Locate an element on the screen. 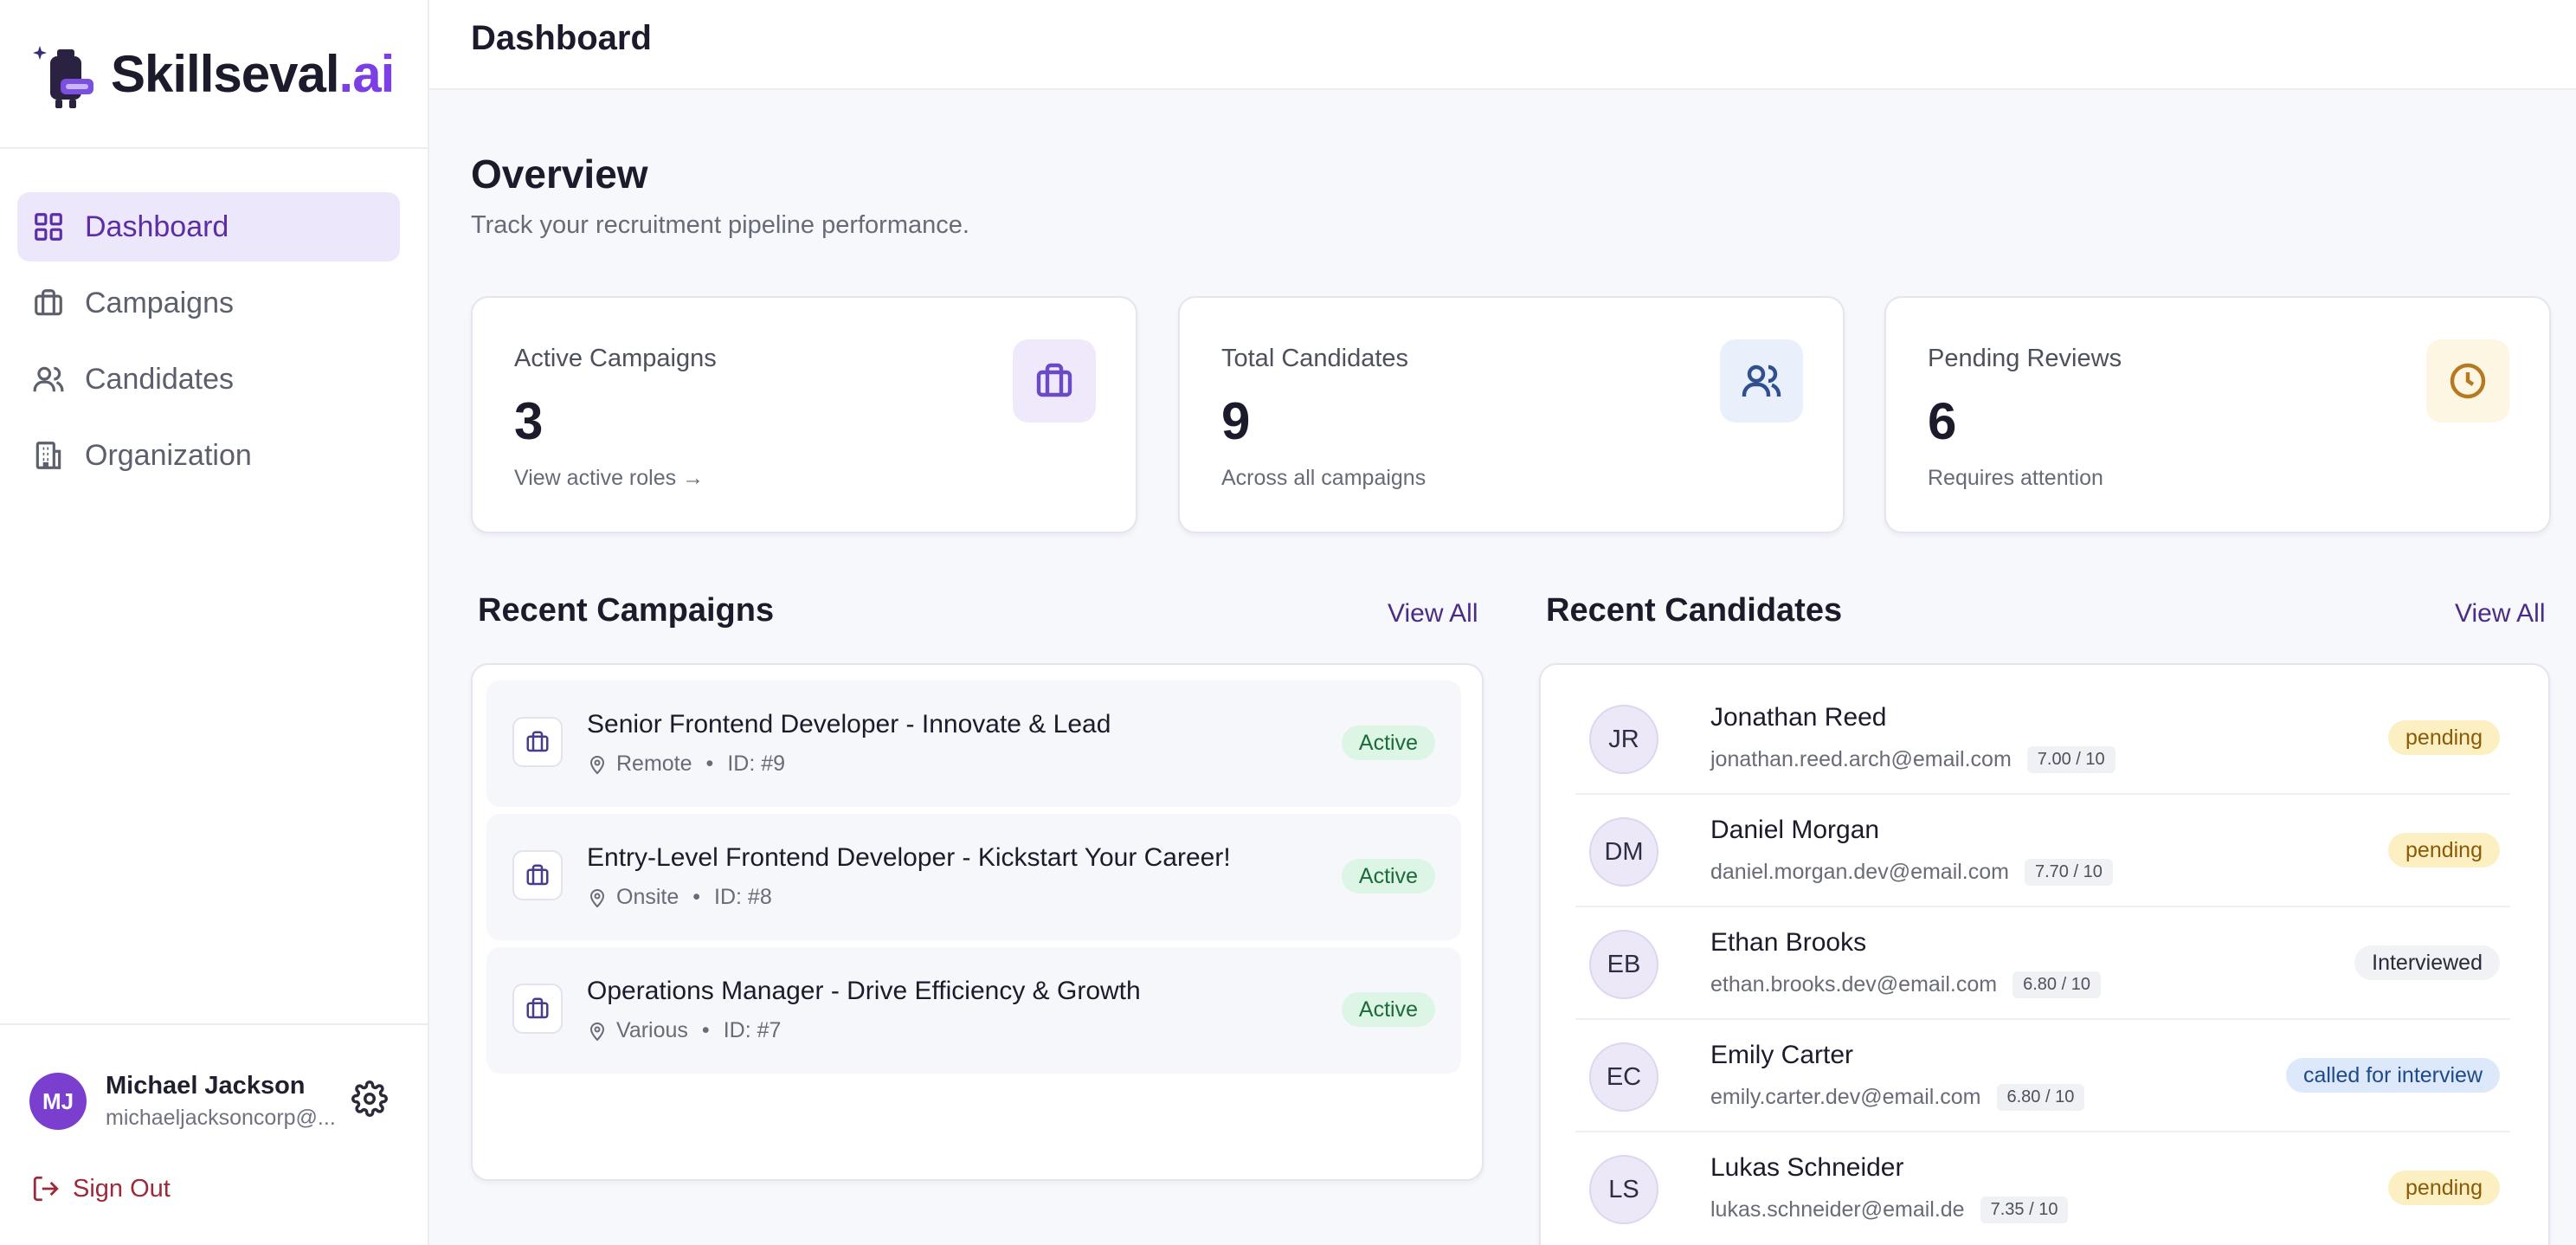  sidebar-item-dashboard: Dashboard is located at coordinates (208, 226).